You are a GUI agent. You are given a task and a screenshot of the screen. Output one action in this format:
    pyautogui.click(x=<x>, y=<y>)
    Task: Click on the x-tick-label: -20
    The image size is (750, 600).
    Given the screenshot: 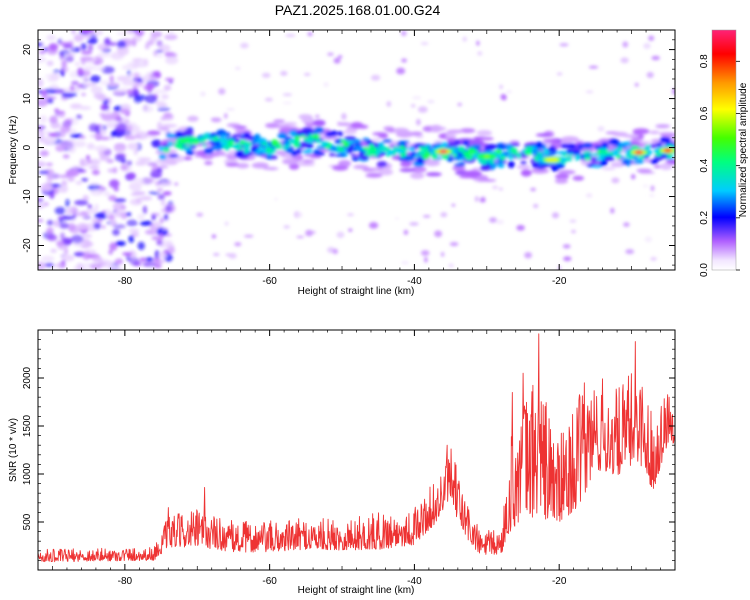 What is the action you would take?
    pyautogui.click(x=559, y=281)
    